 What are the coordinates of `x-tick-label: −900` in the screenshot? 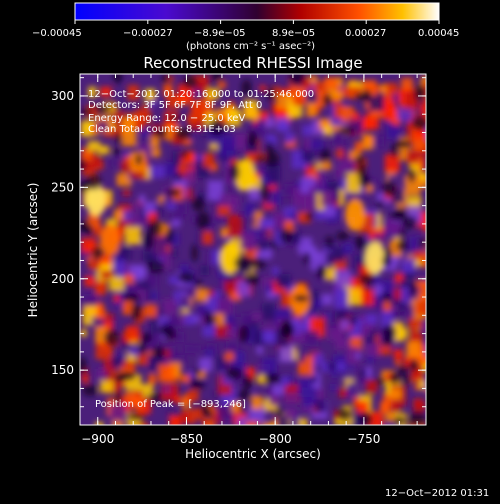 It's located at (97, 439).